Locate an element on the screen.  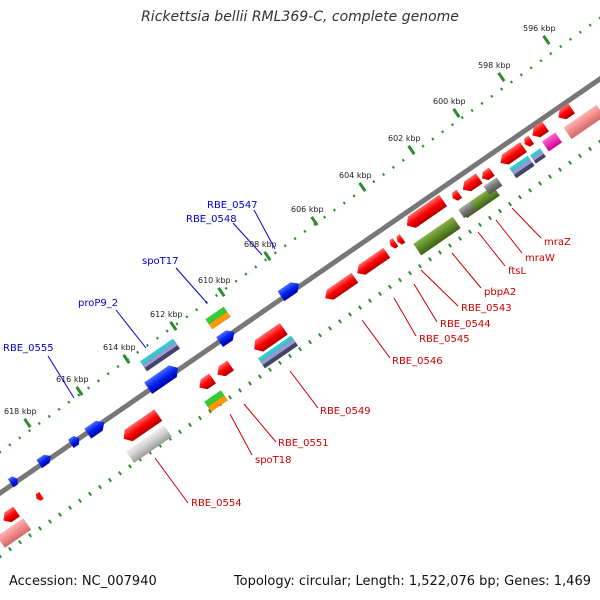
gene-label: RBE_0549 is located at coordinates (345, 411).